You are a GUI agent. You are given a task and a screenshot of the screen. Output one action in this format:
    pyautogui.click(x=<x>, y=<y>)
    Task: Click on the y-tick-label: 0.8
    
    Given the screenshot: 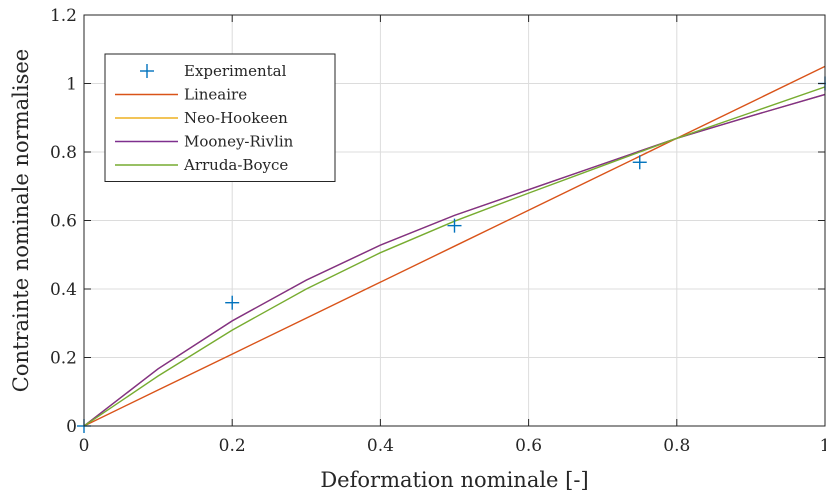 What is the action you would take?
    pyautogui.click(x=63, y=153)
    